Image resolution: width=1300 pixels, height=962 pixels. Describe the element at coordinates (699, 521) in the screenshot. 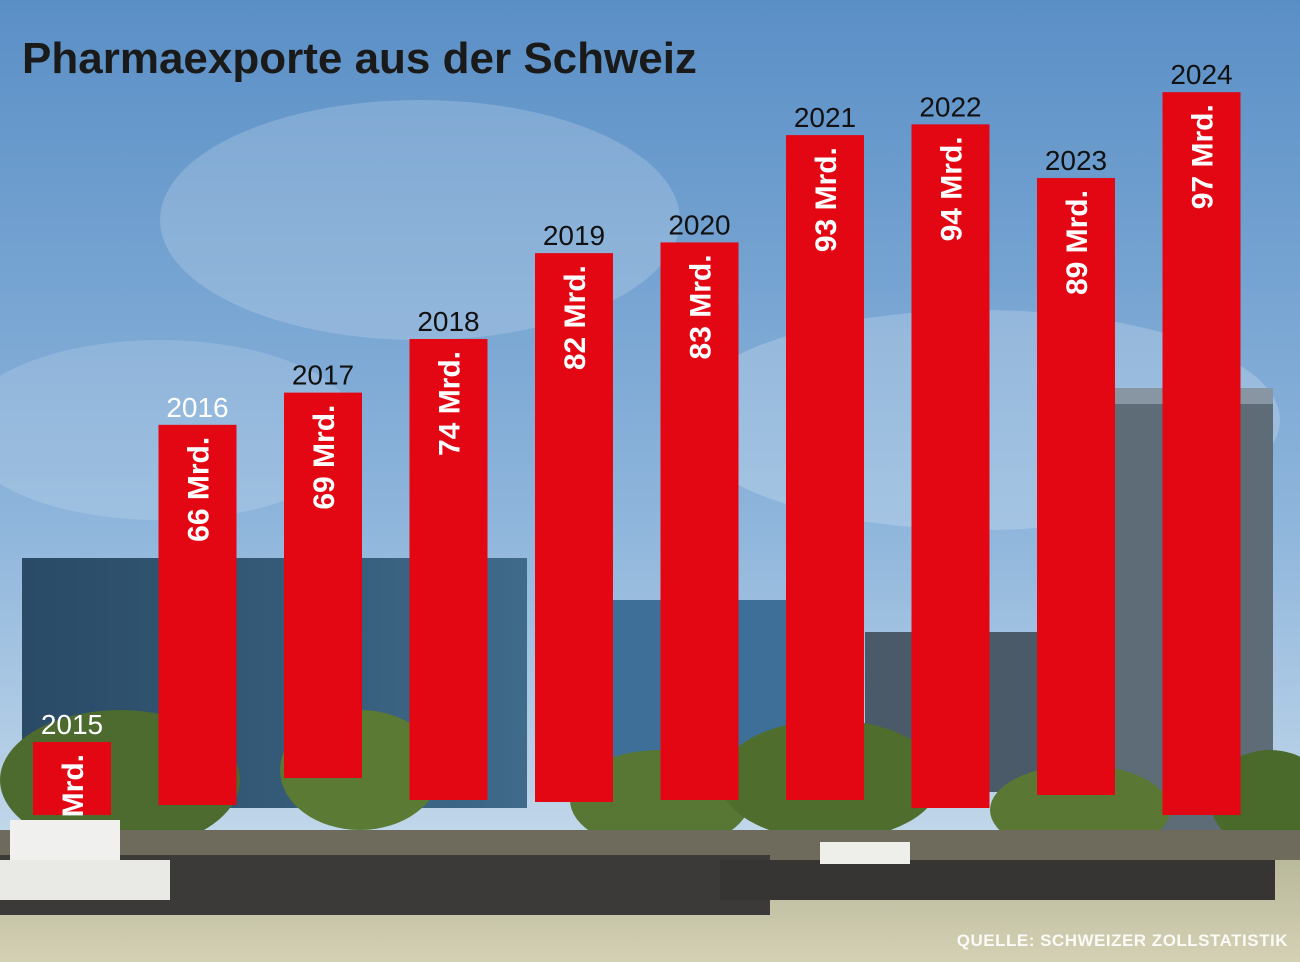

I see `bar-2020` at that location.